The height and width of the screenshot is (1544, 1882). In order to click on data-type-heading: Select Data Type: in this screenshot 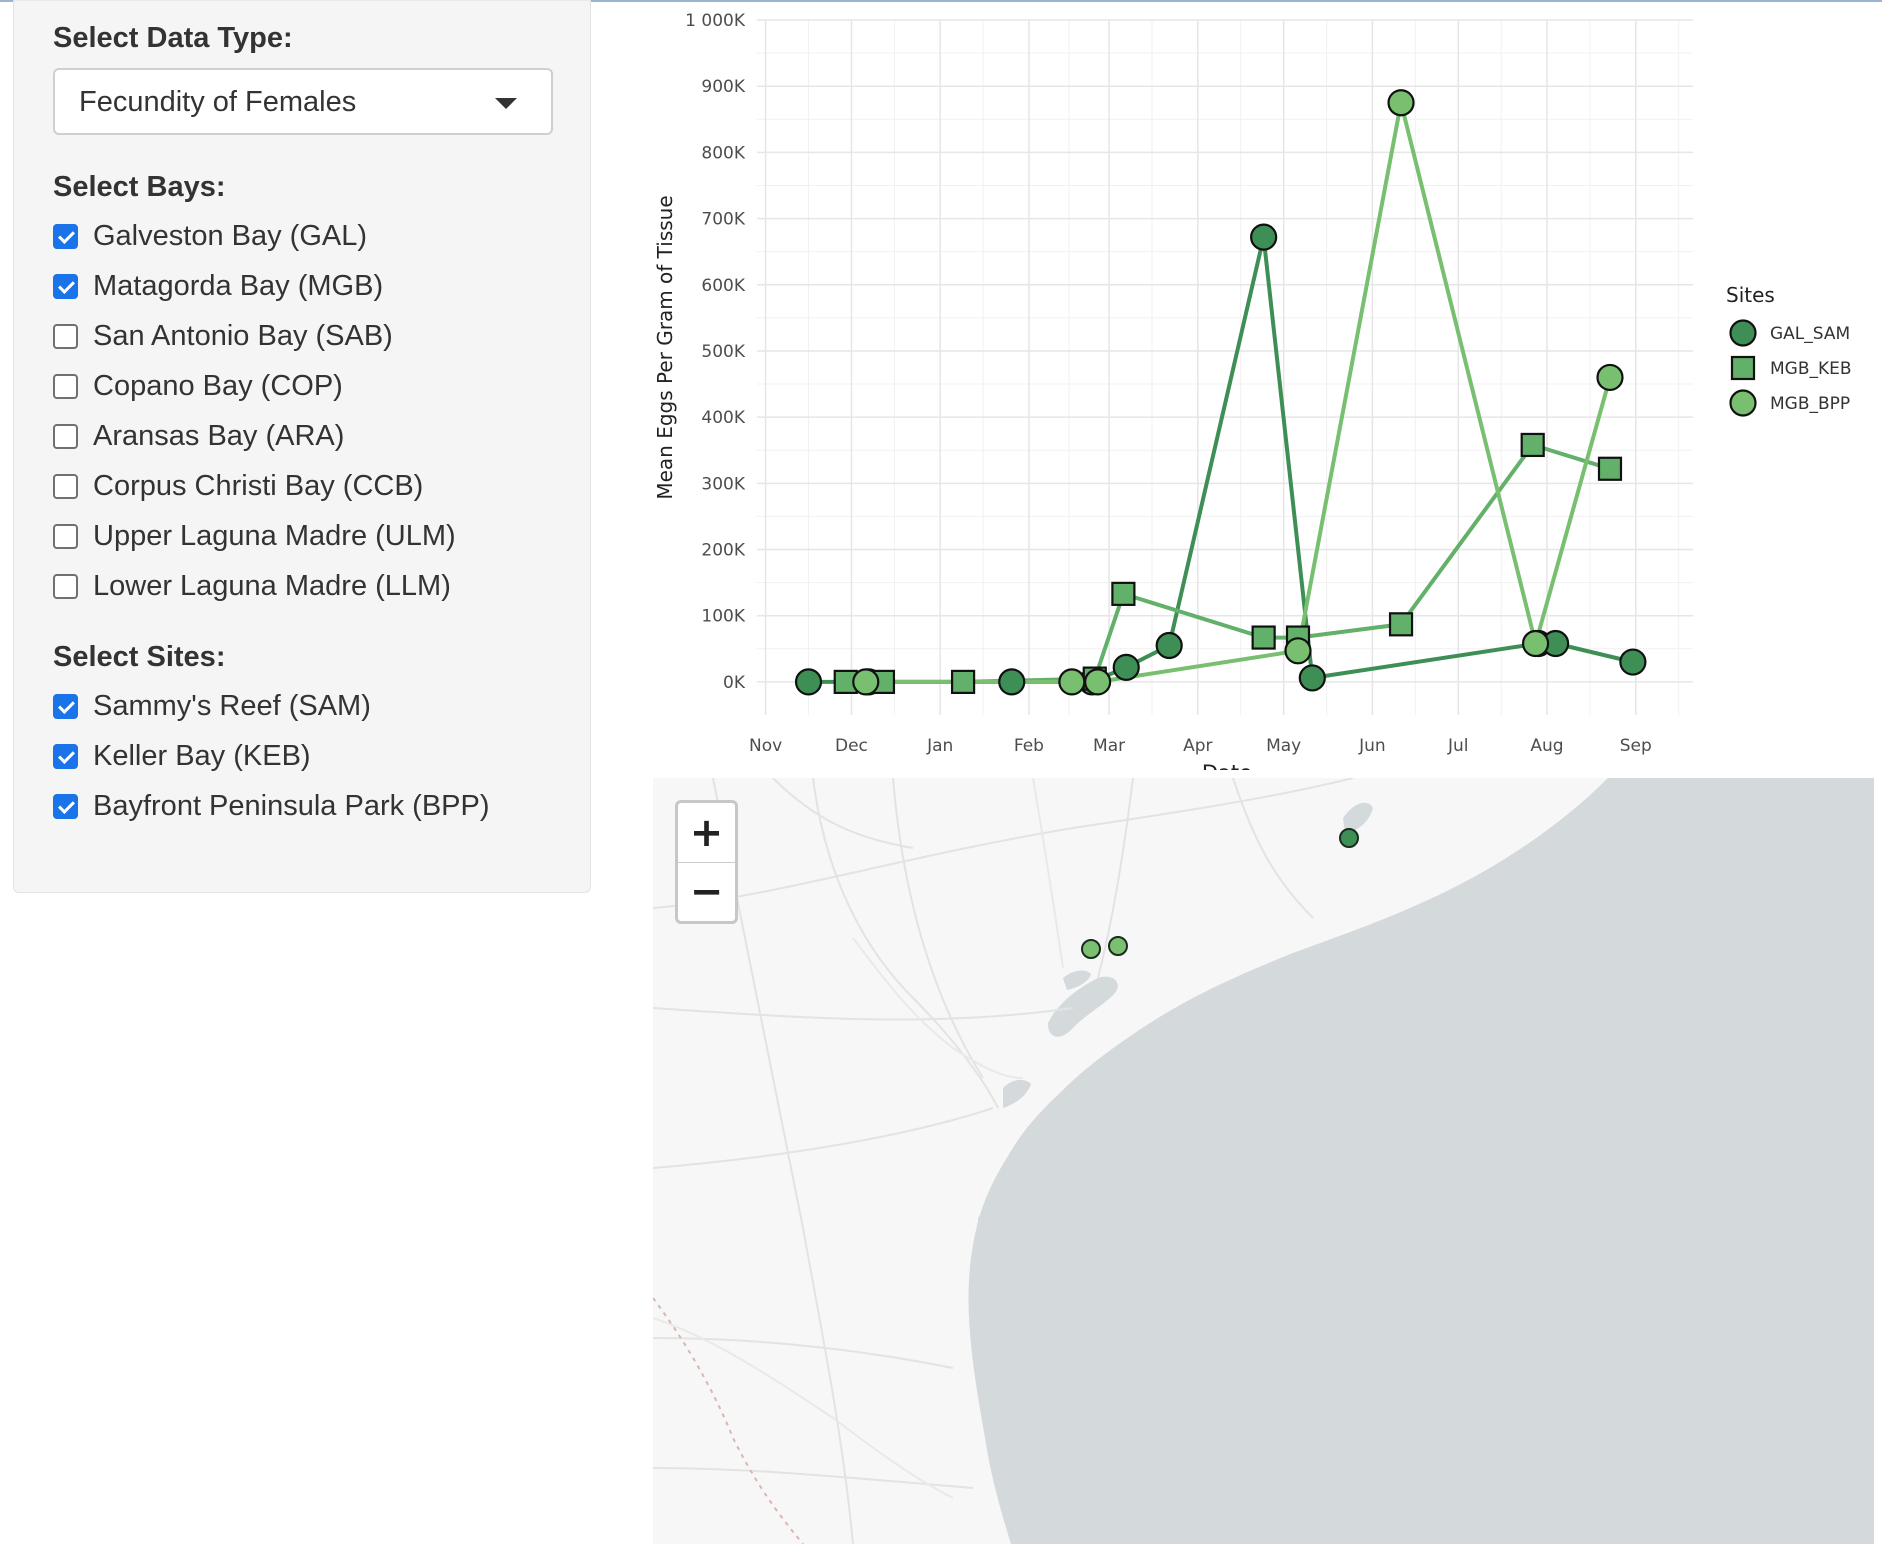, I will do `click(173, 38)`.